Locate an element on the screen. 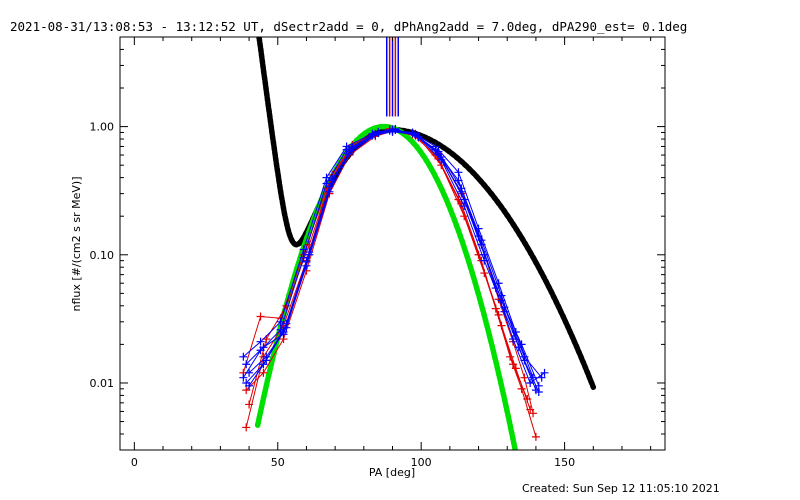 The width and height of the screenshot is (800, 500). x-tick-label: 50 is located at coordinates (278, 462).